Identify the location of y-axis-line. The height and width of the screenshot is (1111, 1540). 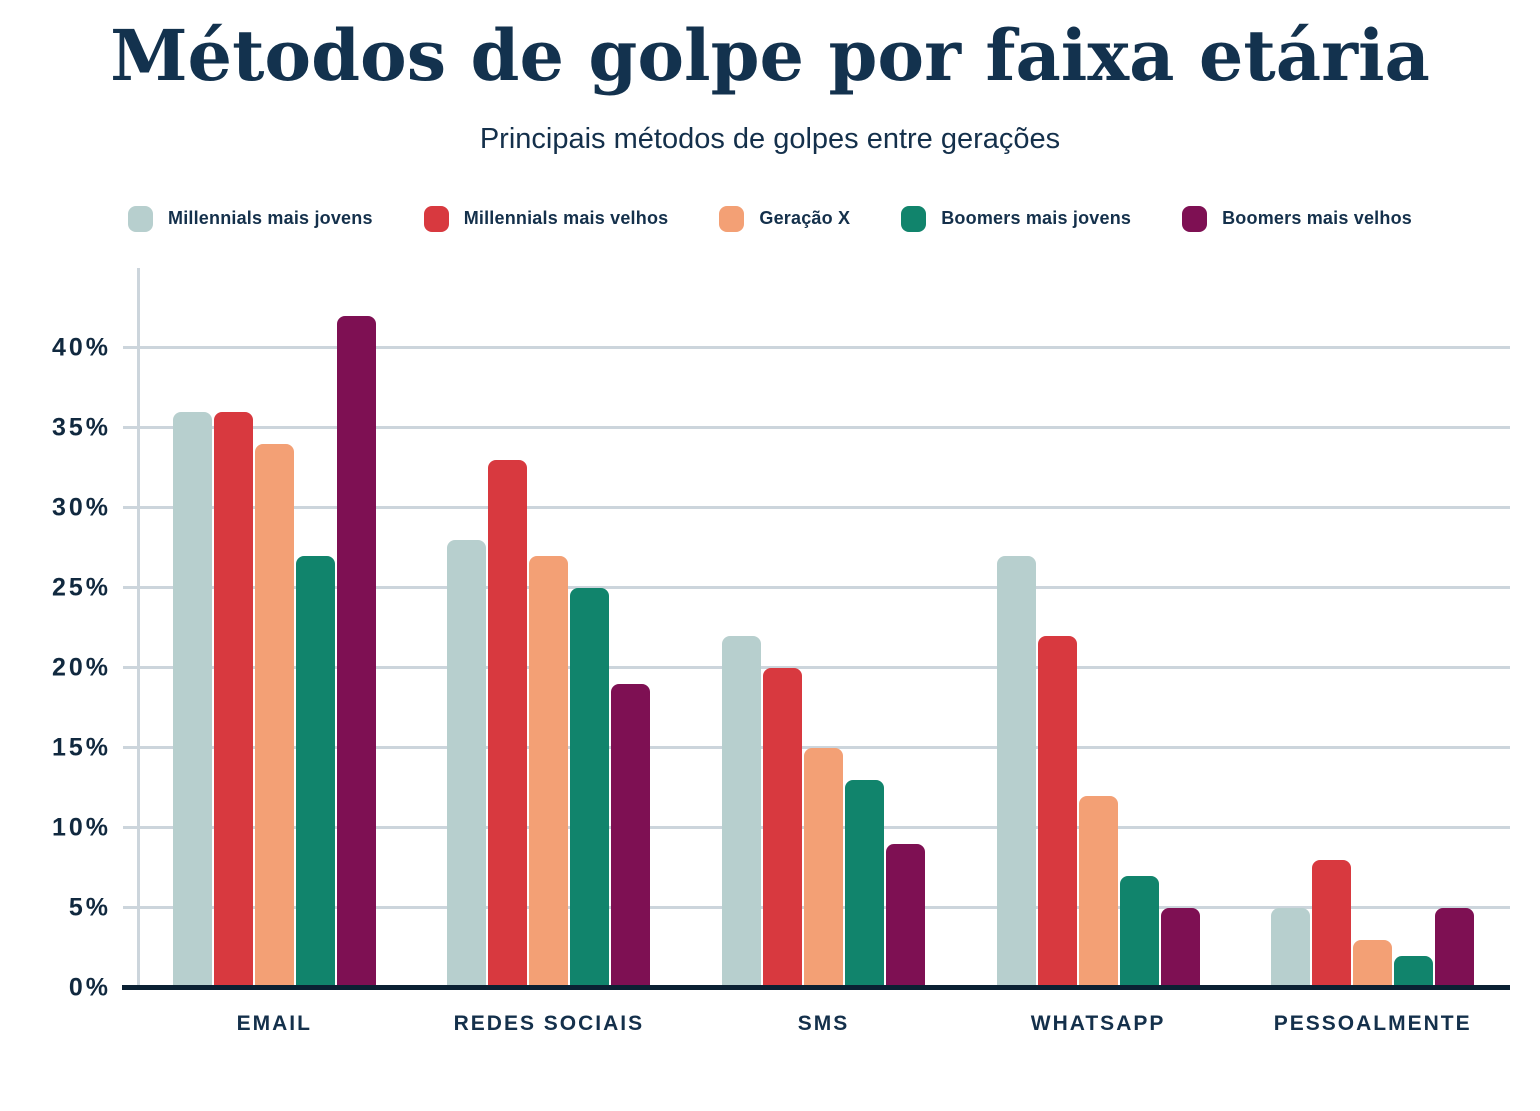
(138, 627).